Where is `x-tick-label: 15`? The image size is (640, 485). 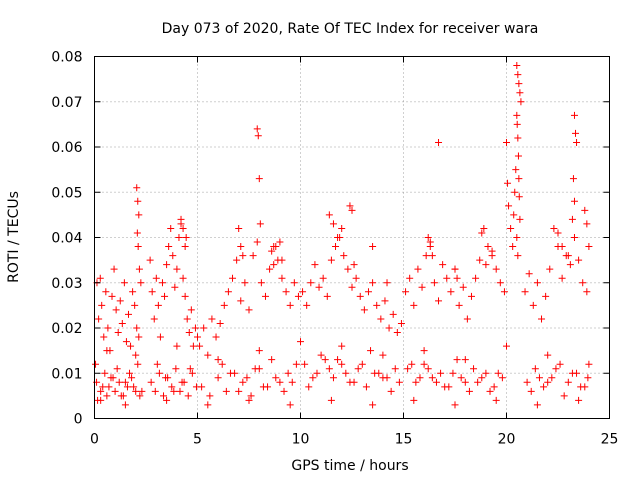
x-tick-label: 15 is located at coordinates (404, 440).